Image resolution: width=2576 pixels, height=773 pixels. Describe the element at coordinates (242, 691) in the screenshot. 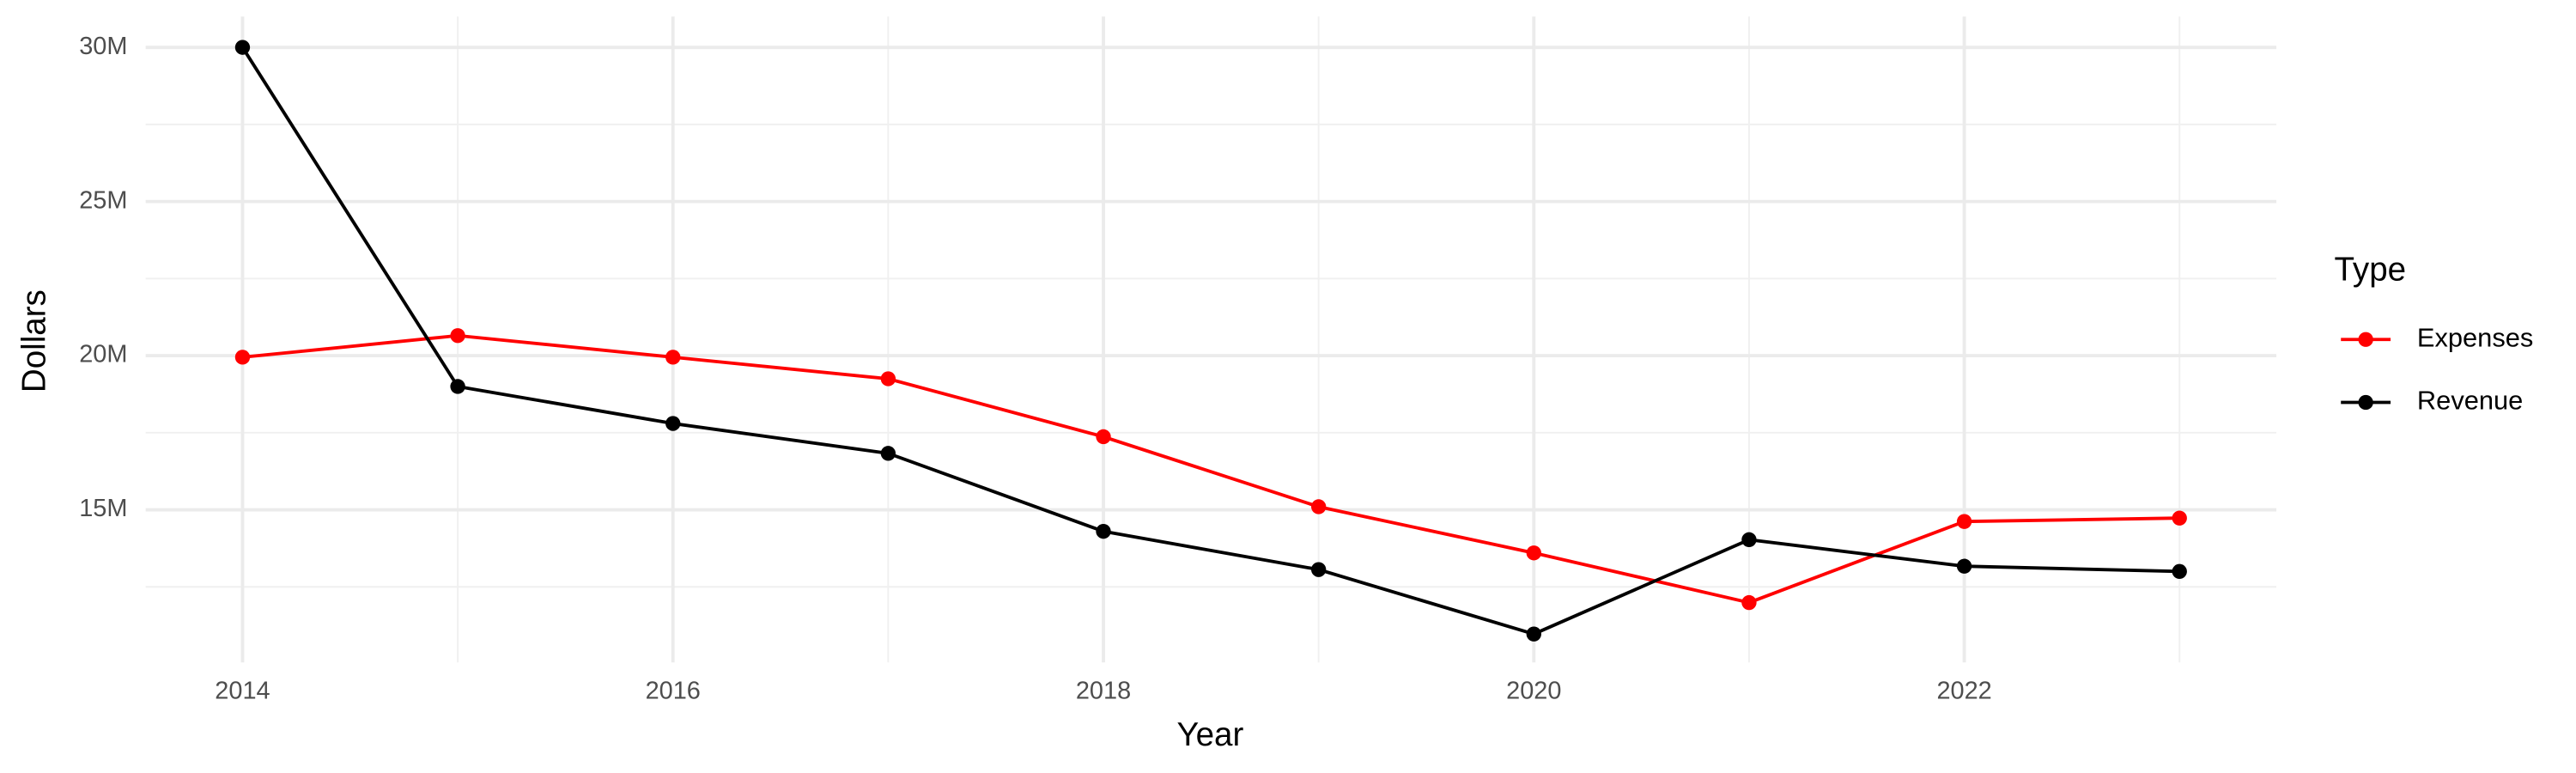

I see `x-tick-label: 2014` at that location.